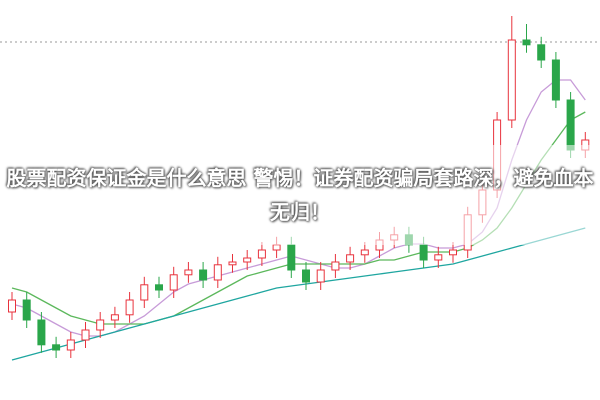 This screenshot has width=600, height=400. I want to click on chart-title: 股票配资保证金是什么意思 警惕！证券配资骗局套路深，避免血本无归！, so click(300, 195).